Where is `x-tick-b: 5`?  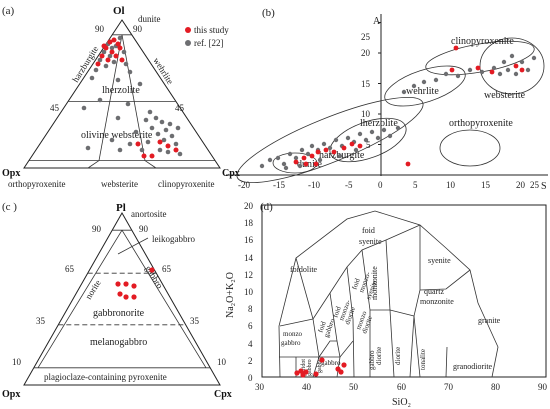
x-tick-b: 5 is located at coordinates (415, 185).